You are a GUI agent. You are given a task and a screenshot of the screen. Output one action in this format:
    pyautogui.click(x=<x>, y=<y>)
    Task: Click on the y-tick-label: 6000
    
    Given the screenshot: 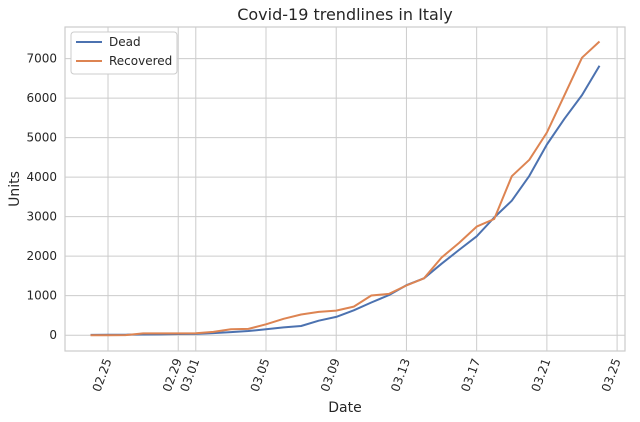 What is the action you would take?
    pyautogui.click(x=41, y=98)
    